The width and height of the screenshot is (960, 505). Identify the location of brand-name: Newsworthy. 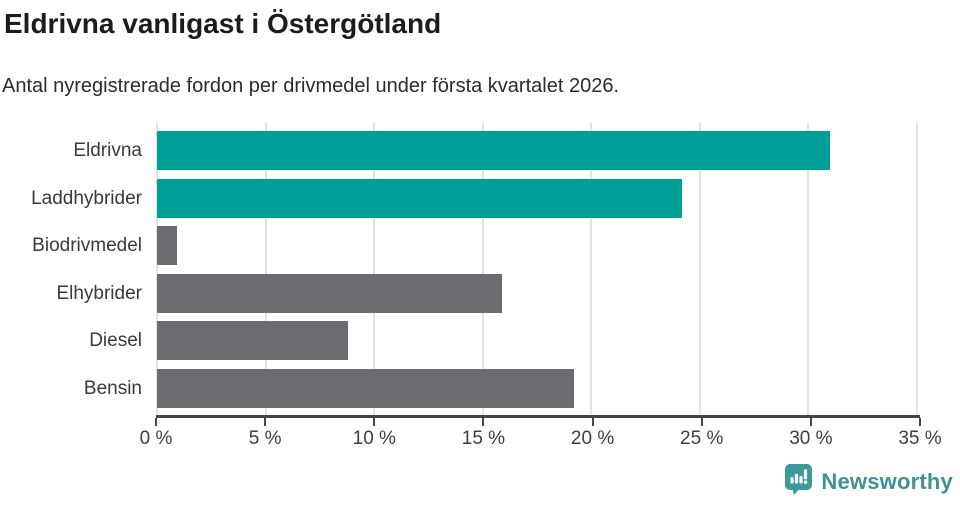
(887, 481).